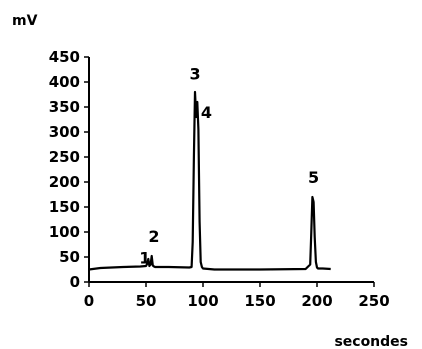 Image resolution: width=422 pixels, height=349 pixels. I want to click on peak-label: 4, so click(206, 112).